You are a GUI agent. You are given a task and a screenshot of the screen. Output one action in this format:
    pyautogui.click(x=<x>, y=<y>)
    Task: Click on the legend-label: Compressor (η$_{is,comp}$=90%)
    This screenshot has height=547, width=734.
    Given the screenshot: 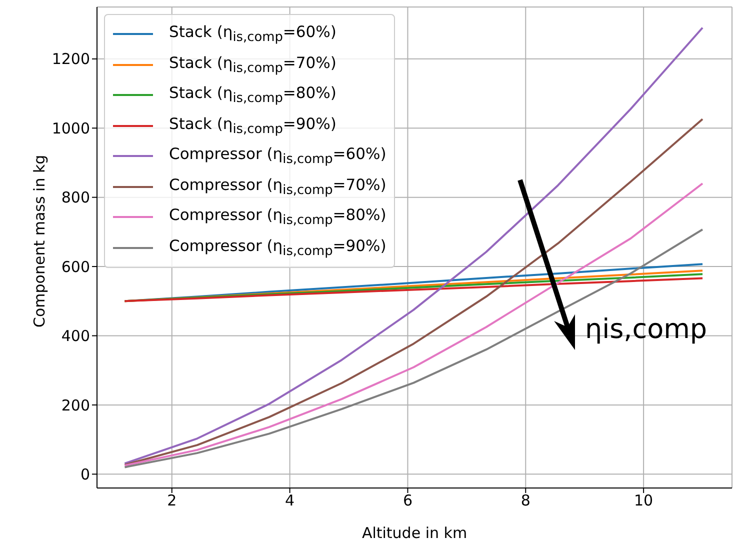 What is the action you would take?
    pyautogui.click(x=277, y=247)
    